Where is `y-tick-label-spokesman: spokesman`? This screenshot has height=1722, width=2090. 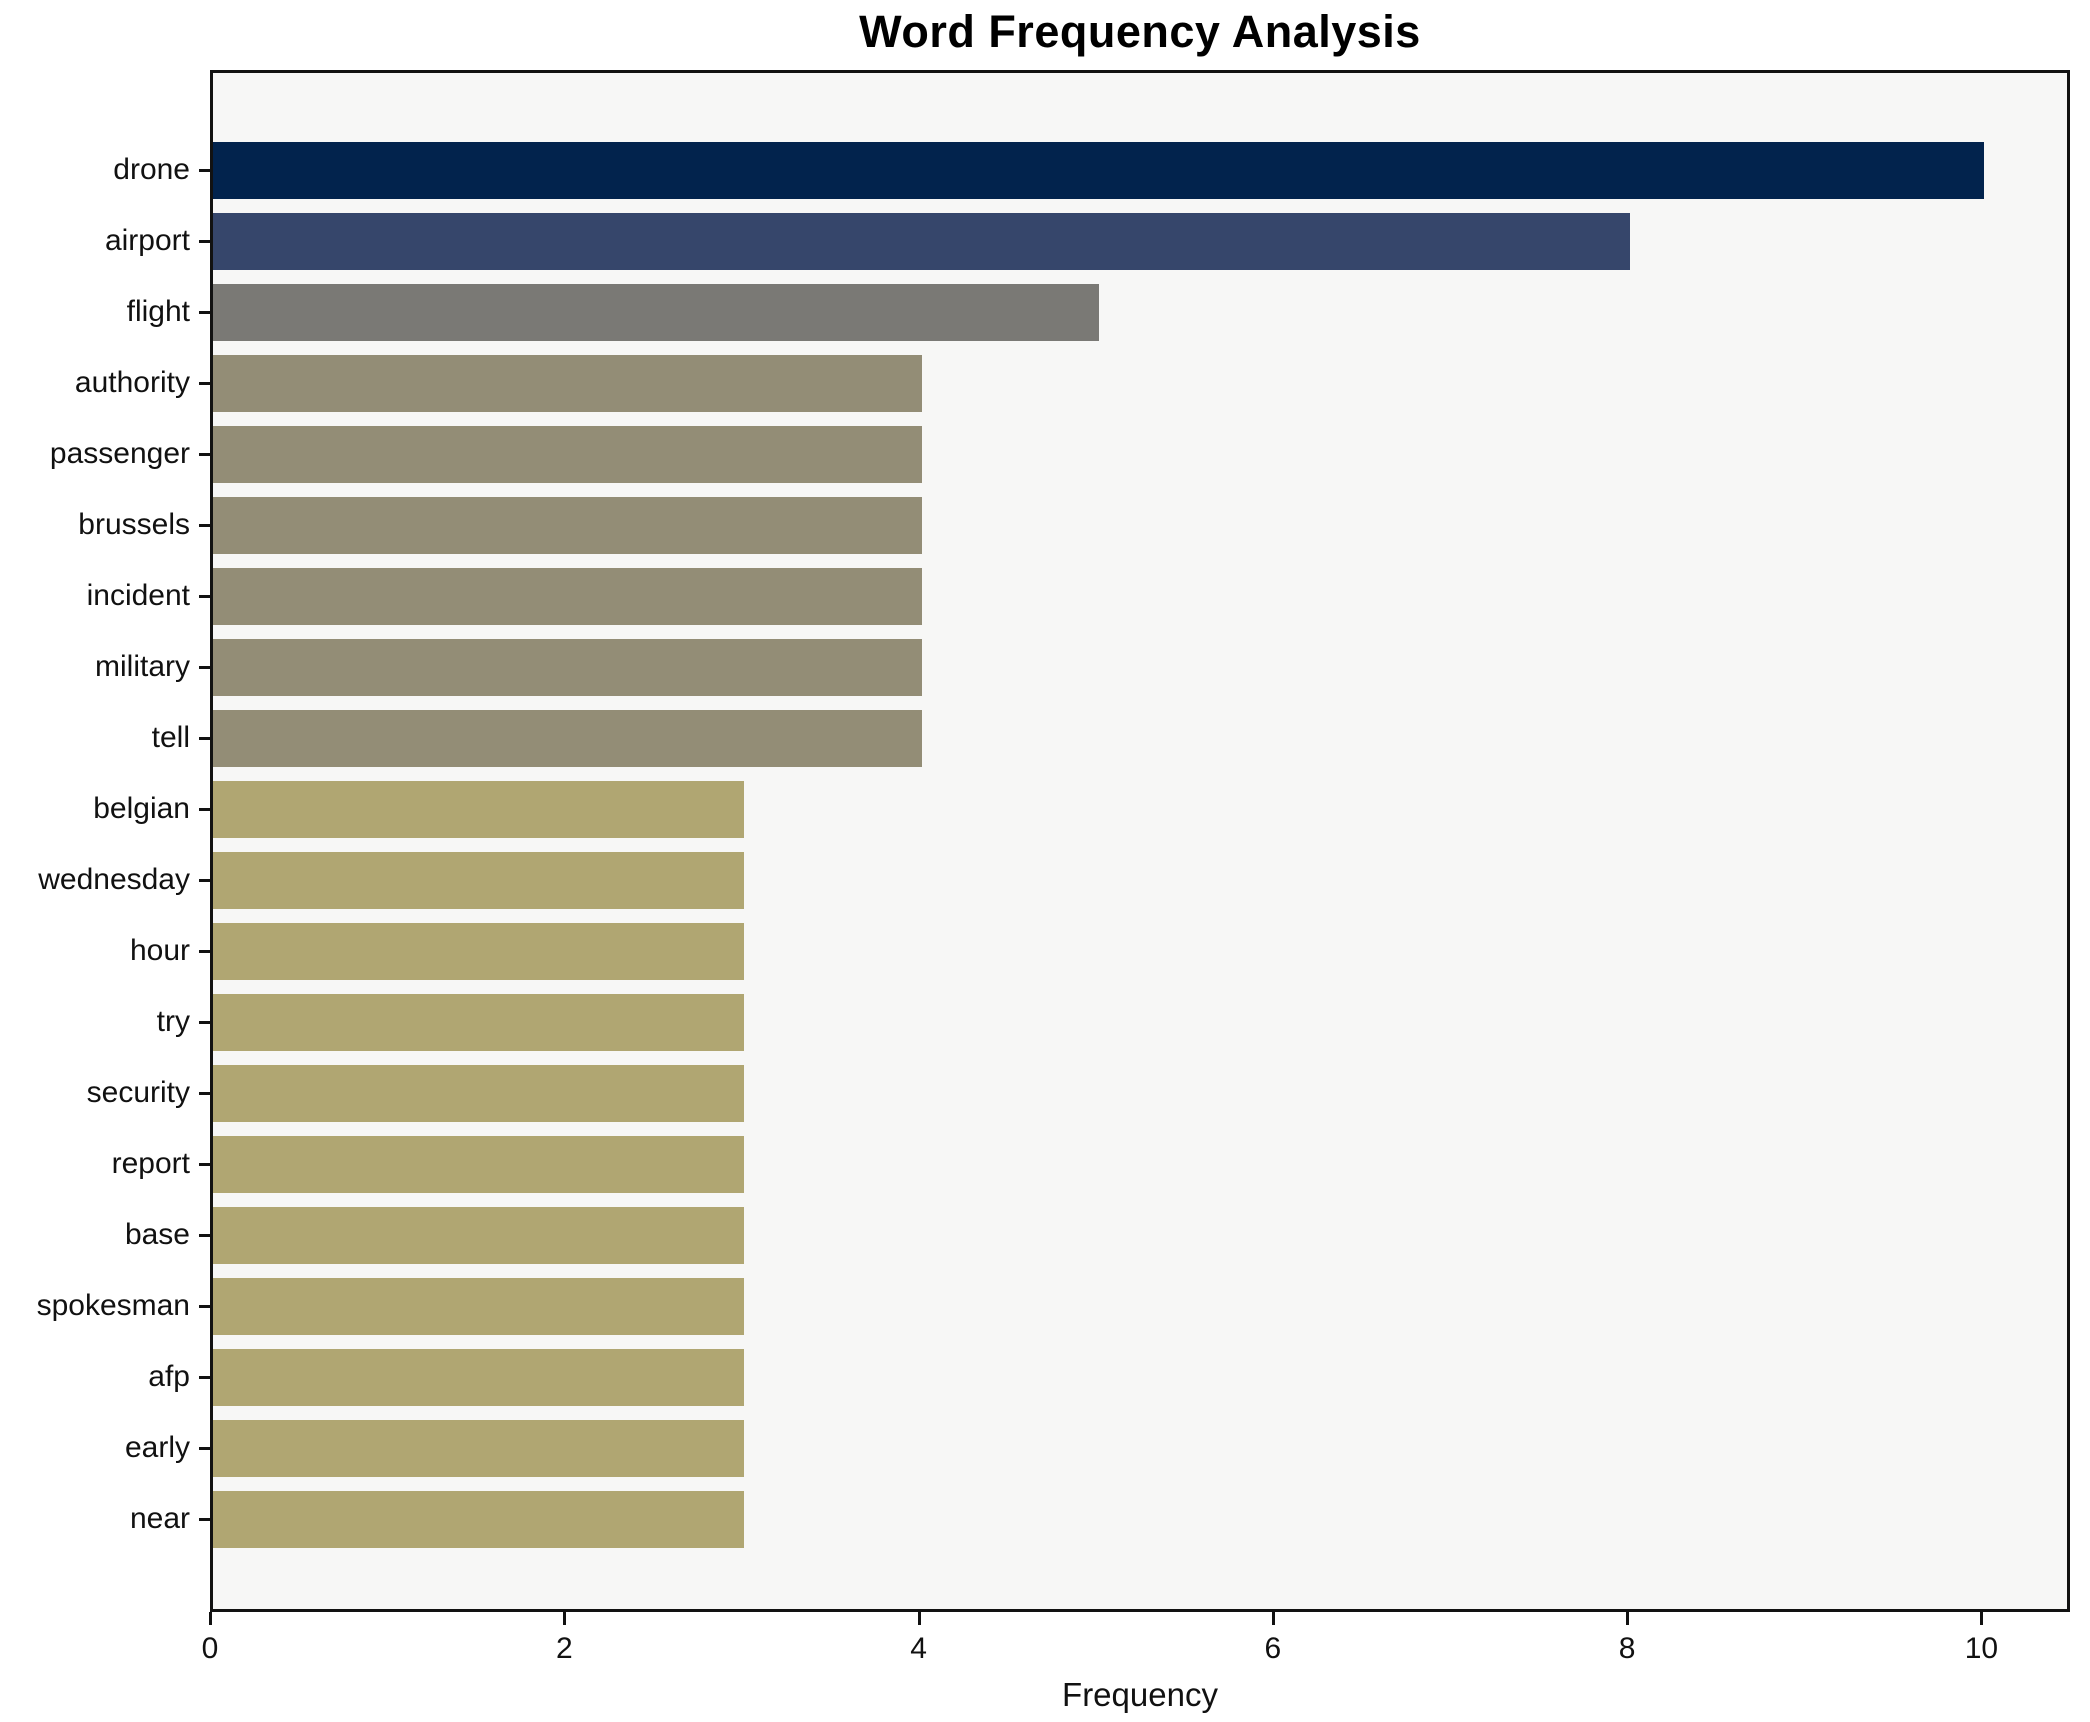 y-tick-label-spokesman: spokesman is located at coordinates (113, 1305).